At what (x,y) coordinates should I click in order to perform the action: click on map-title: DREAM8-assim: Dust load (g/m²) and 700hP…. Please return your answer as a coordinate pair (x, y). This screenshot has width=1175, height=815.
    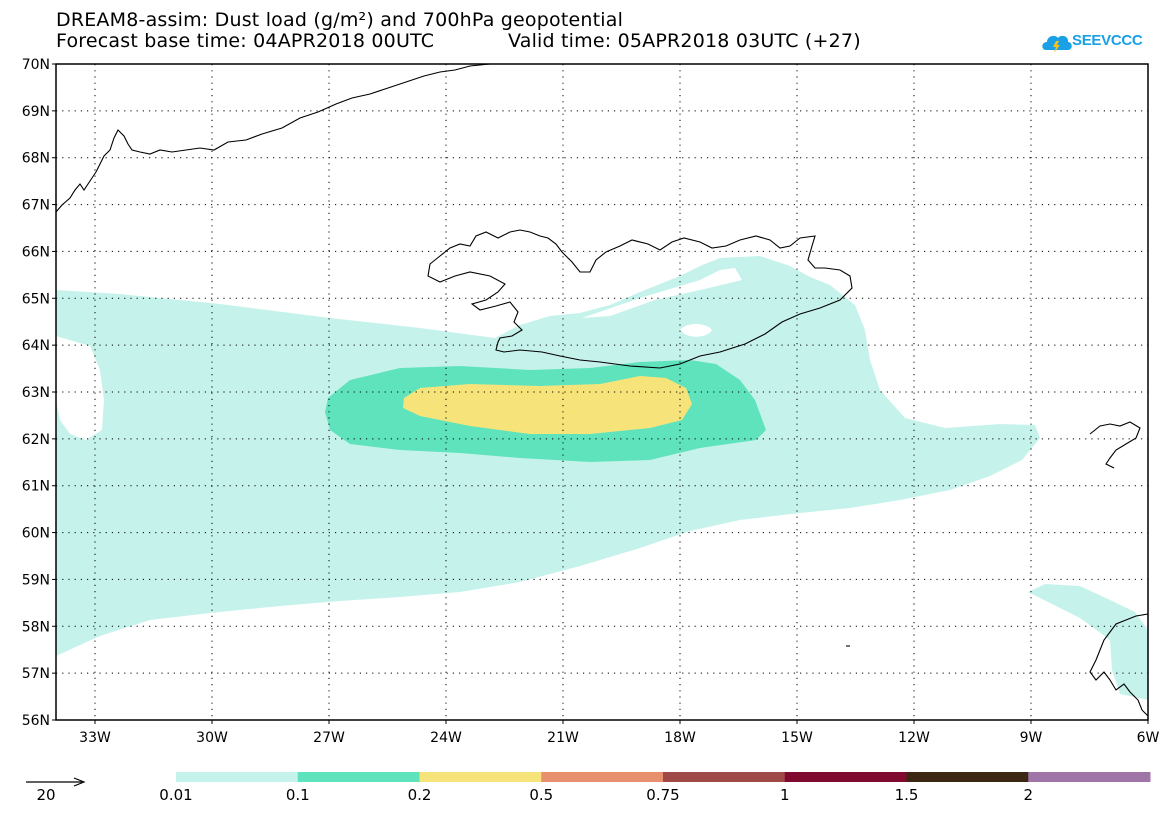
    Looking at the image, I should click on (340, 20).